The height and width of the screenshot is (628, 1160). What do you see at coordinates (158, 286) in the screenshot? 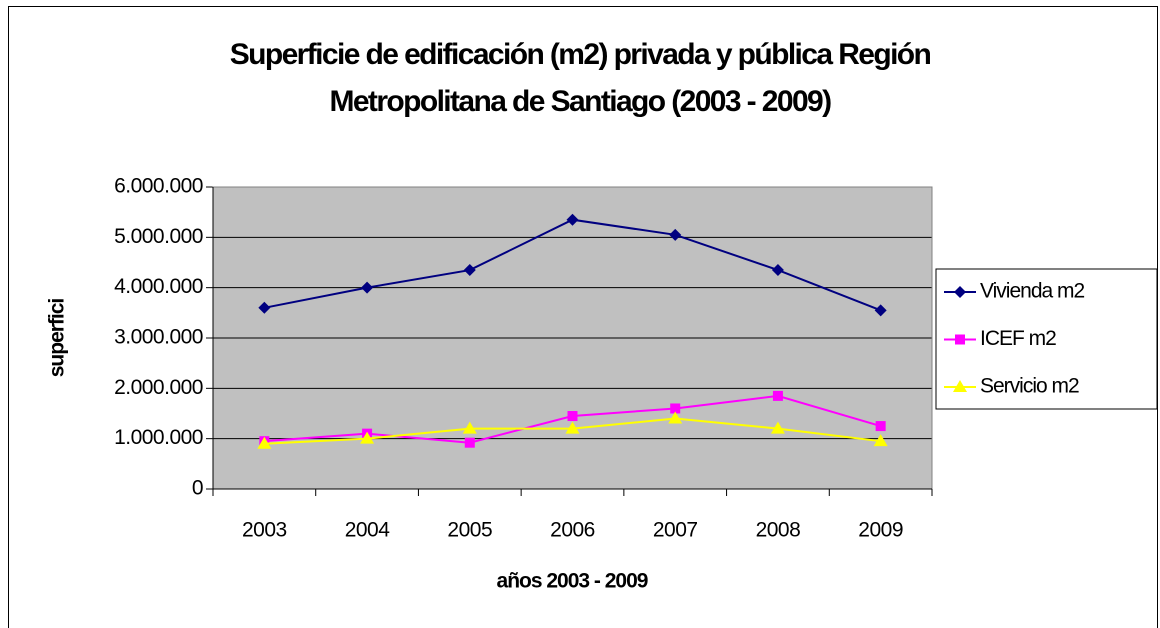
I see `y-tick-label: 4.000.000` at bounding box center [158, 286].